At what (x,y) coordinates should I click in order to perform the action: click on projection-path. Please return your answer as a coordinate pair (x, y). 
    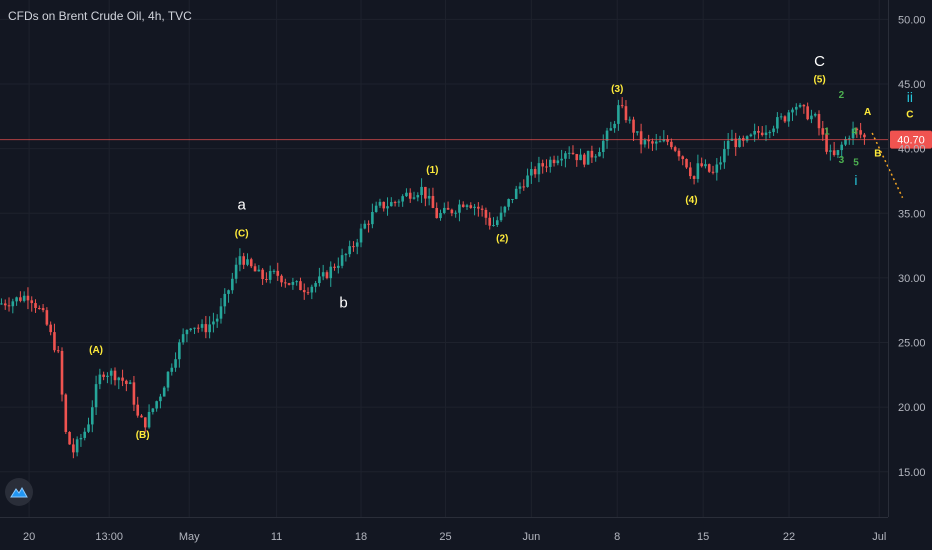
    Looking at the image, I should click on (887, 165).